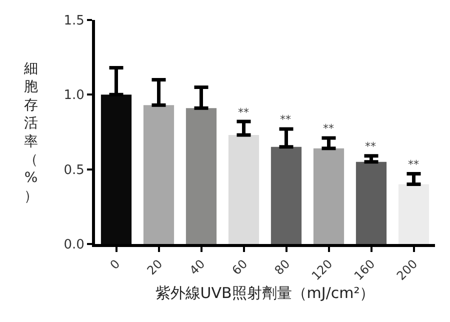 Image resolution: width=450 pixels, height=322 pixels. What do you see at coordinates (365, 269) in the screenshot?
I see `x-tick-label: 160` at bounding box center [365, 269].